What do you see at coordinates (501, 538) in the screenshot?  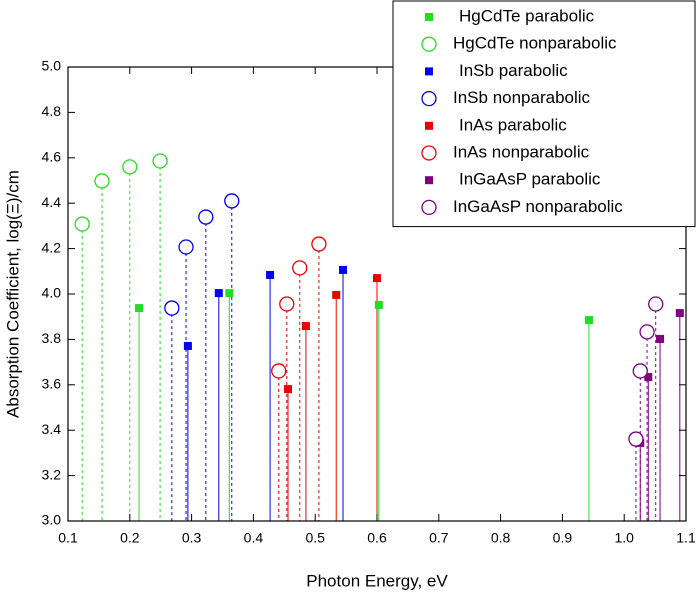 I see `x-tick-label: 0.8` at bounding box center [501, 538].